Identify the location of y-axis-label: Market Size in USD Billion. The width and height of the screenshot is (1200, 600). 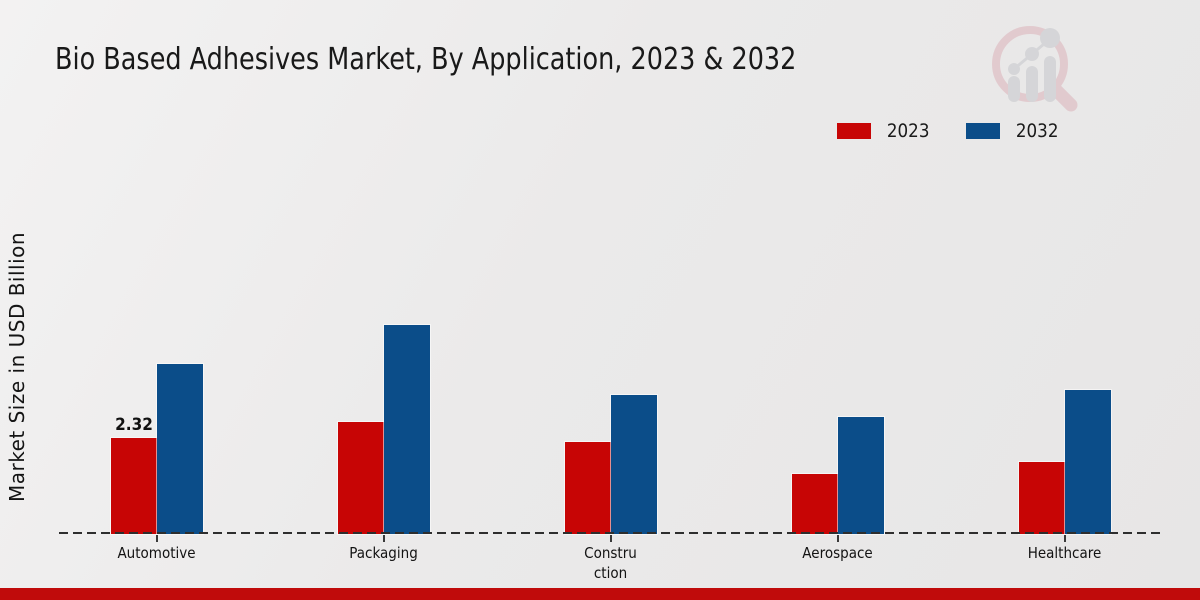
(17, 367).